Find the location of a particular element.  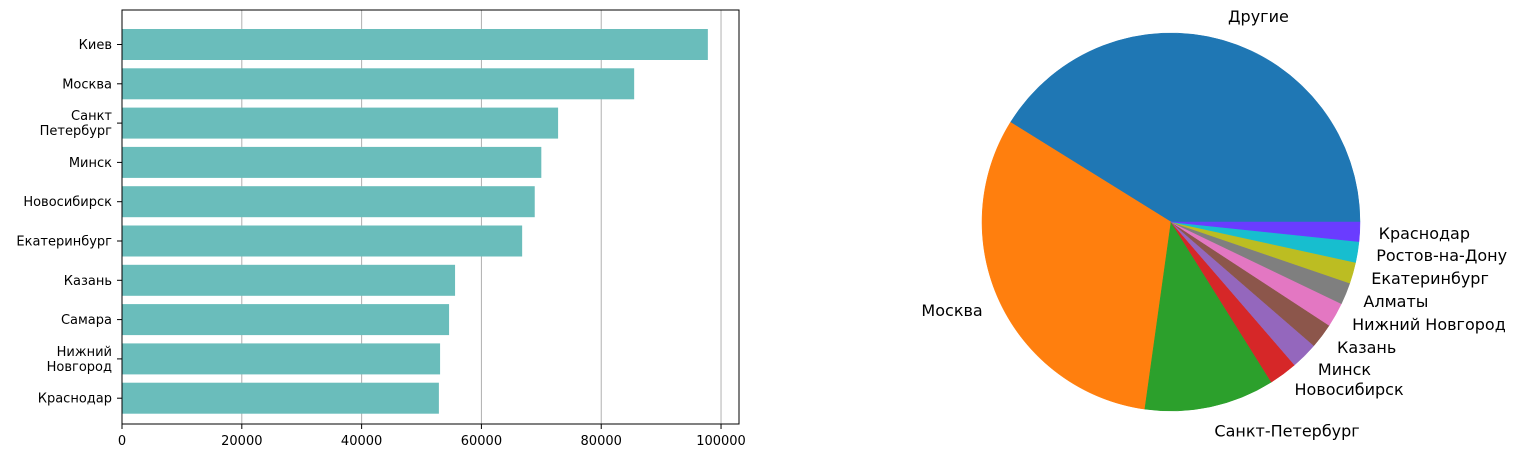

y-tick-label: Санкт Петербург is located at coordinates (76, 124).